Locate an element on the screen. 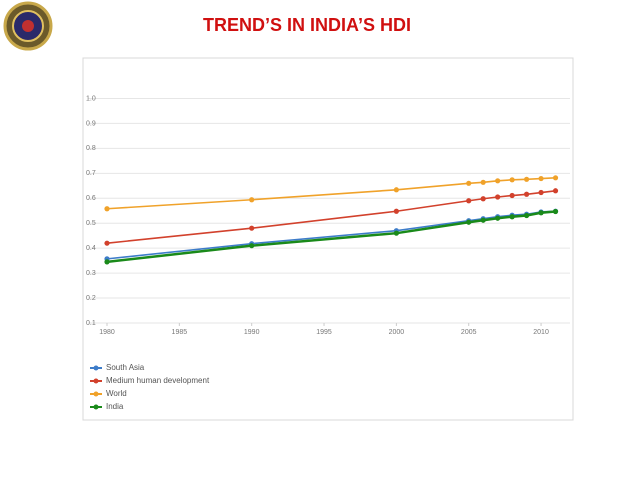 This screenshot has width=638, height=479. slide-title: TREND’S IN INDIA’S HDI is located at coordinates (307, 25).